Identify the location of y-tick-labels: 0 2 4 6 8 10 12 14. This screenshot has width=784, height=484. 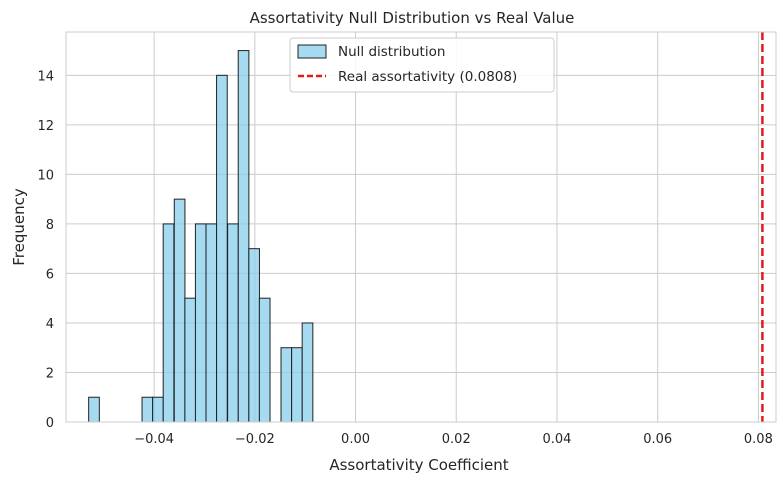
(45, 250).